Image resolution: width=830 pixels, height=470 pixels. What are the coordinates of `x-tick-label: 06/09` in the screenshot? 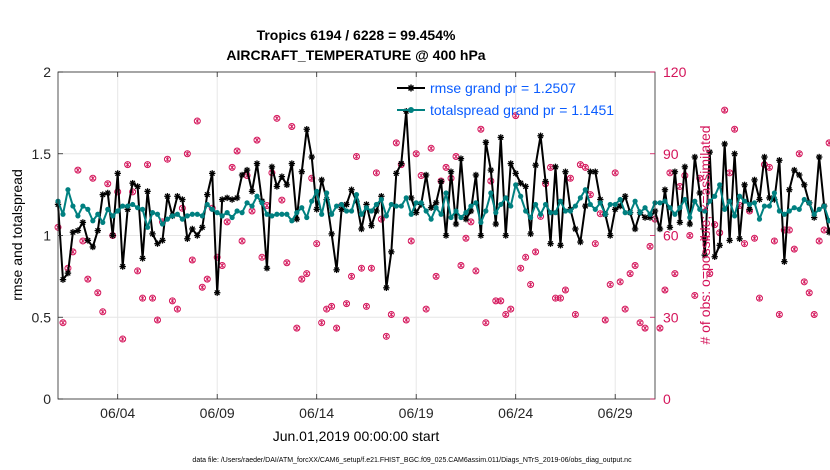 It's located at (217, 413).